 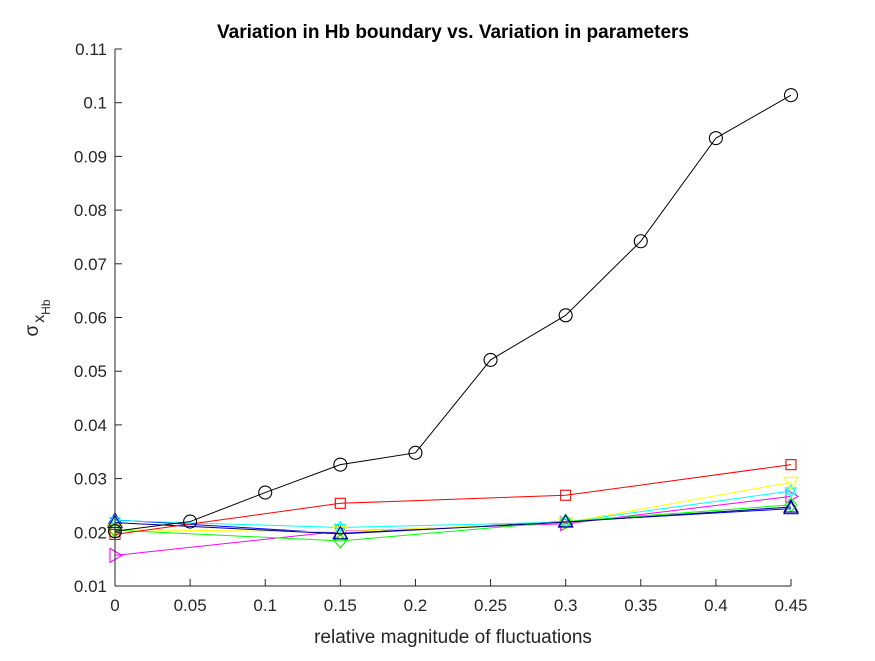 I want to click on x-tick-label: 0.35, so click(x=640, y=605).